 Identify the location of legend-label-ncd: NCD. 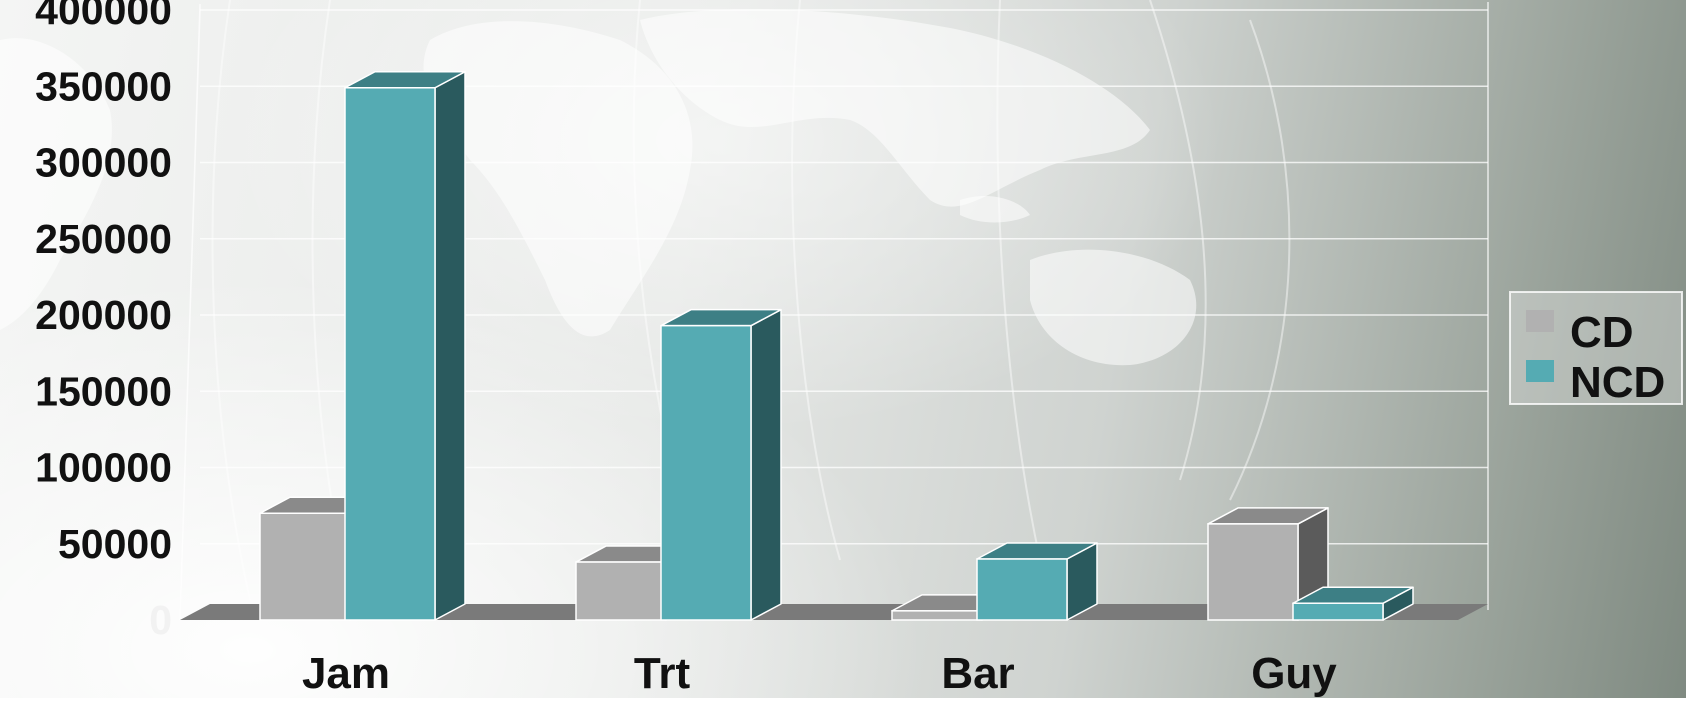
(1617, 382).